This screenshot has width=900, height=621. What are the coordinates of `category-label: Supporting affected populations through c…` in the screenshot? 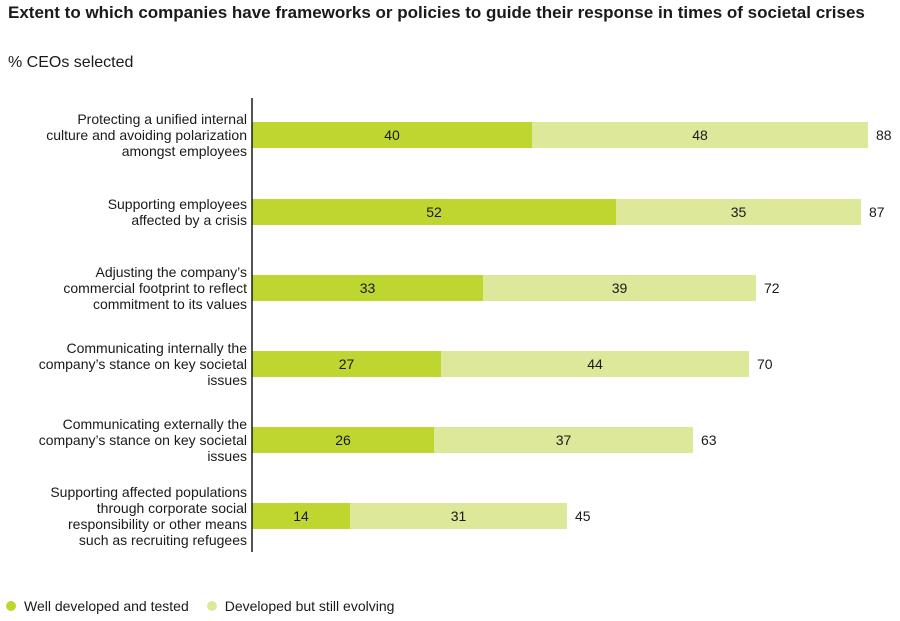 It's located at (148, 516).